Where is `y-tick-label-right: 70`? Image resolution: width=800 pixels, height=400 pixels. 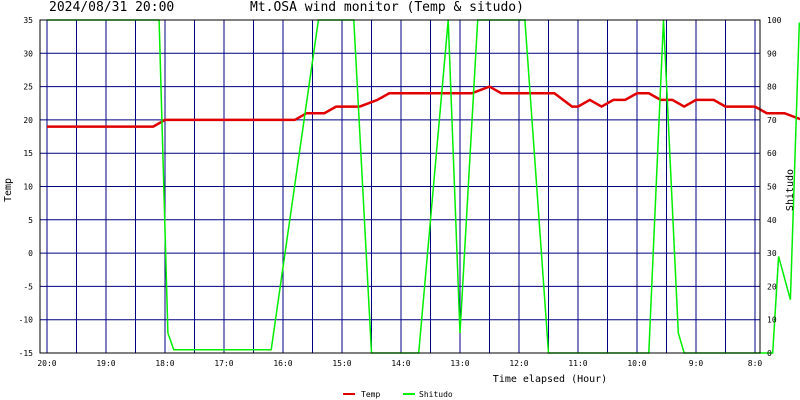 y-tick-label-right: 70 is located at coordinates (772, 120).